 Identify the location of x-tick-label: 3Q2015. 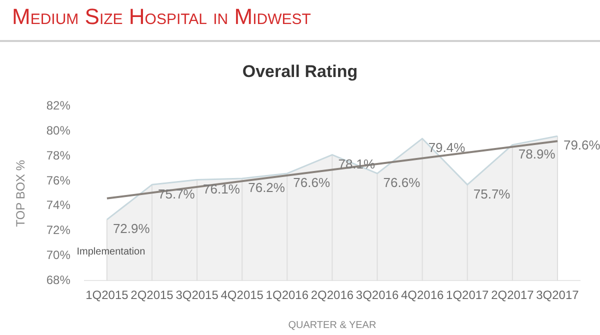
(197, 295).